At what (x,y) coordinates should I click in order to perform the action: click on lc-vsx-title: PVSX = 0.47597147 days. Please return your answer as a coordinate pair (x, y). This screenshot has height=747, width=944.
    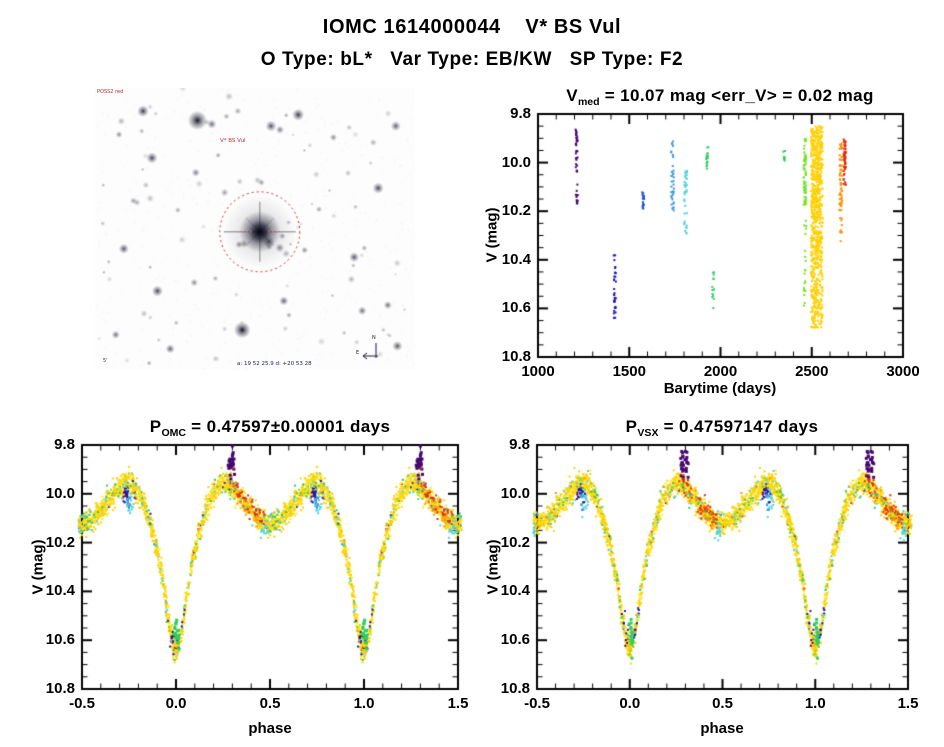
    Looking at the image, I should click on (683, 428).